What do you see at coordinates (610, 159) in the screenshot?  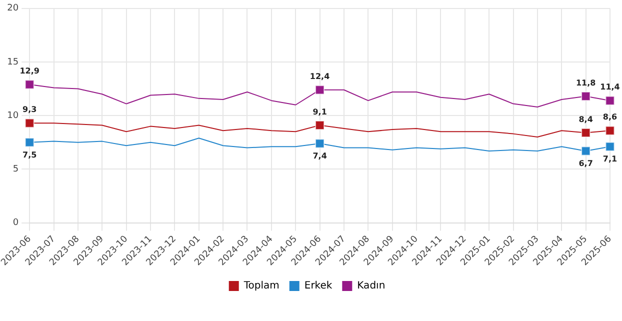 I see `data-label: 7,1` at bounding box center [610, 159].